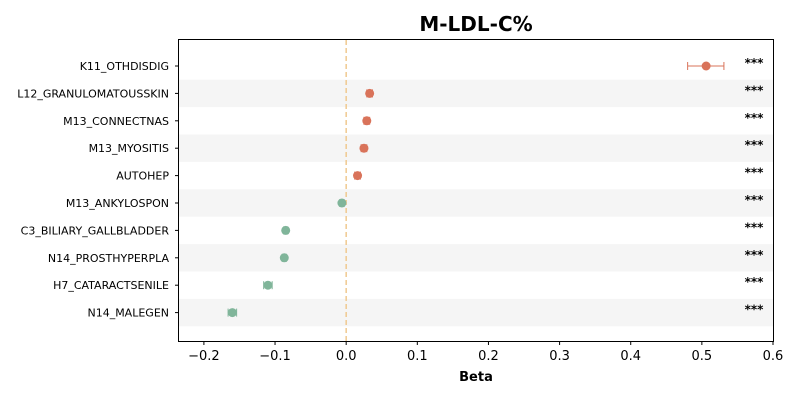 Image resolution: width=800 pixels, height=400 pixels. What do you see at coordinates (346, 356) in the screenshot?
I see `x-tick-label: 0.0` at bounding box center [346, 356].